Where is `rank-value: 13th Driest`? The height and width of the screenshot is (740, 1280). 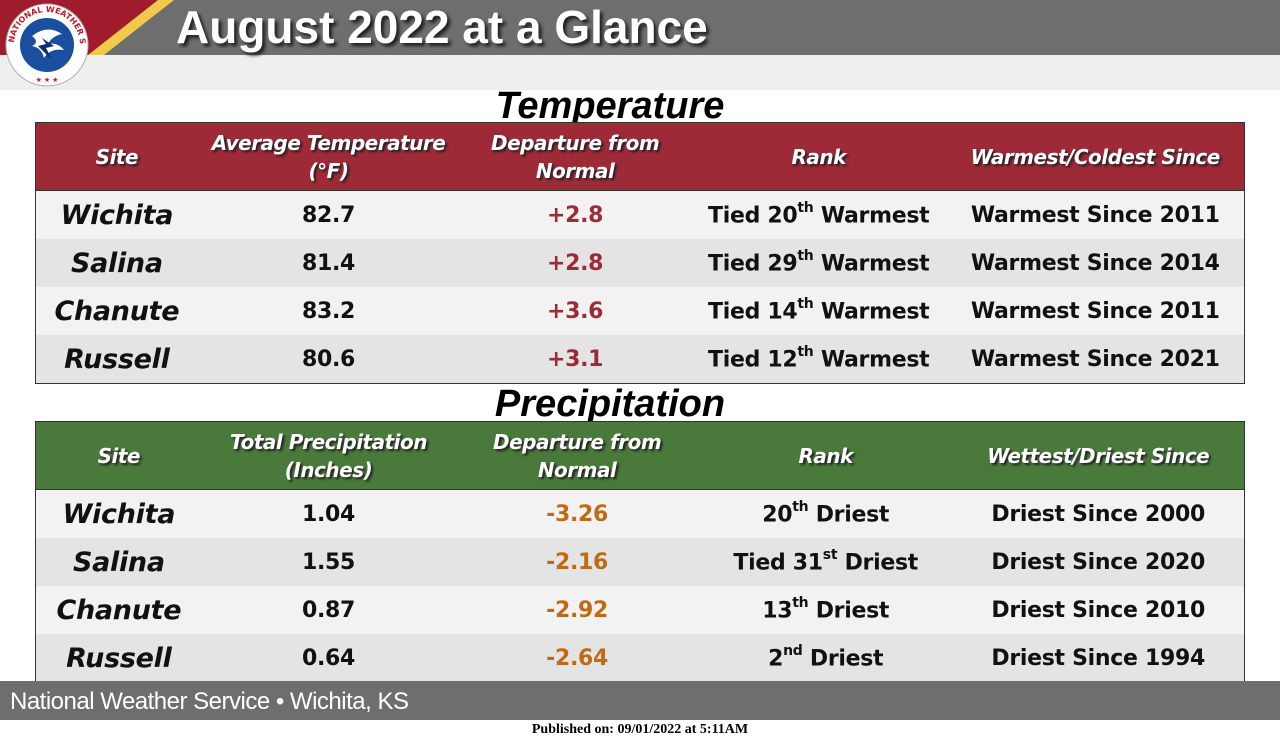
rank-value: 13th Driest is located at coordinates (826, 609).